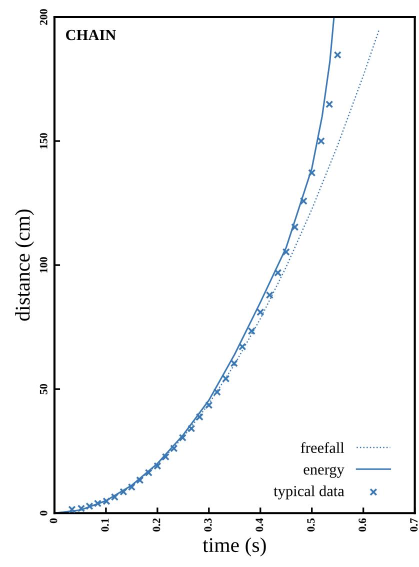 The height and width of the screenshot is (567, 419). What do you see at coordinates (322, 448) in the screenshot?
I see `legend-label: freefall` at bounding box center [322, 448].